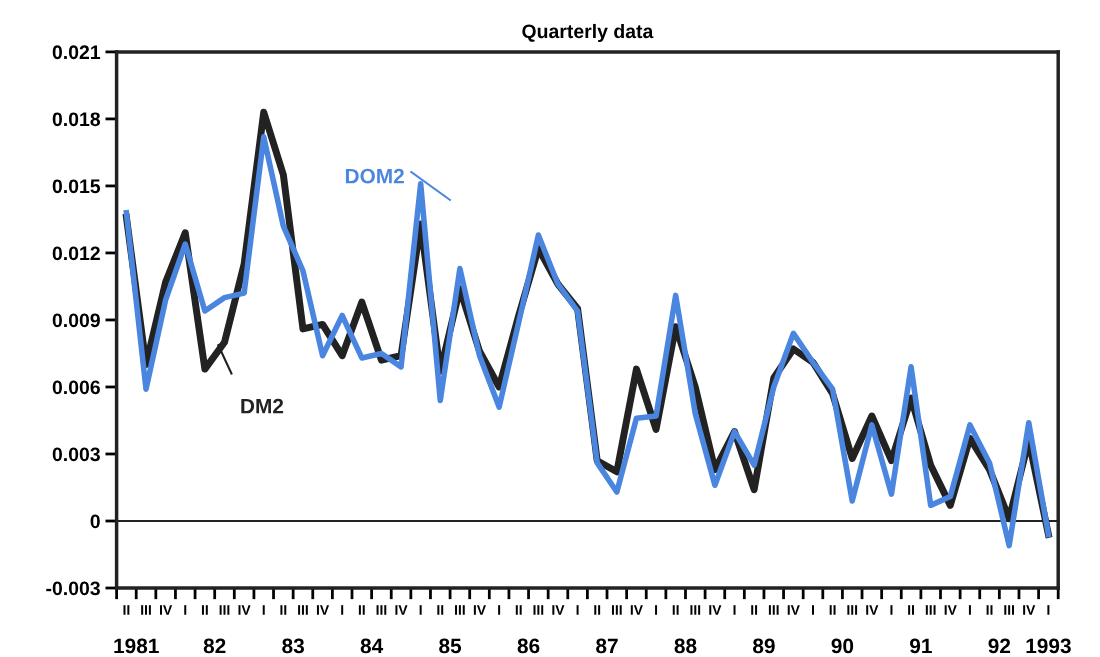 This screenshot has height=657, width=1100. Describe the element at coordinates (450, 646) in the screenshot. I see `text: 85` at that location.